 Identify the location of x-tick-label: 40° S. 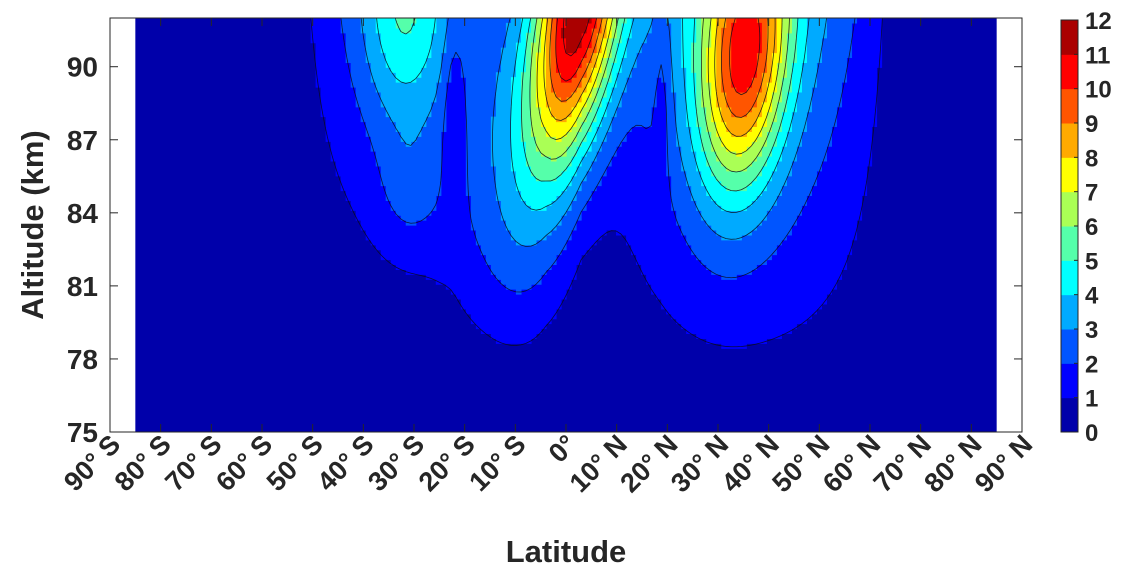
(345, 463).